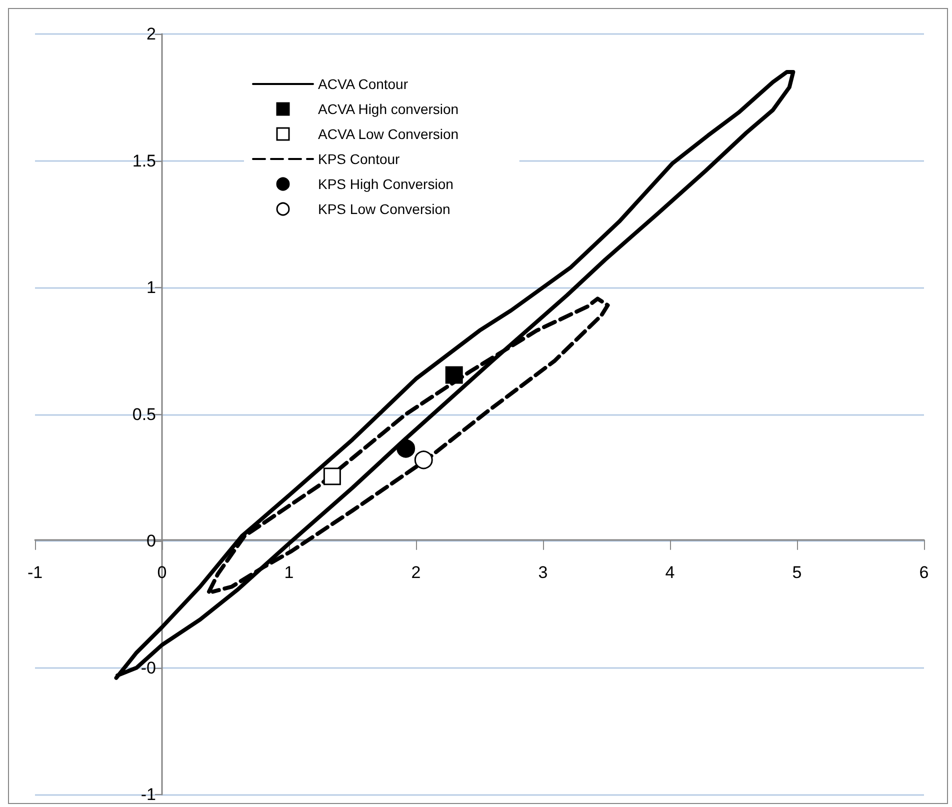 This screenshot has height=807, width=952. Describe the element at coordinates (388, 109) in the screenshot. I see `legend-label: ACVA High conversion` at that location.